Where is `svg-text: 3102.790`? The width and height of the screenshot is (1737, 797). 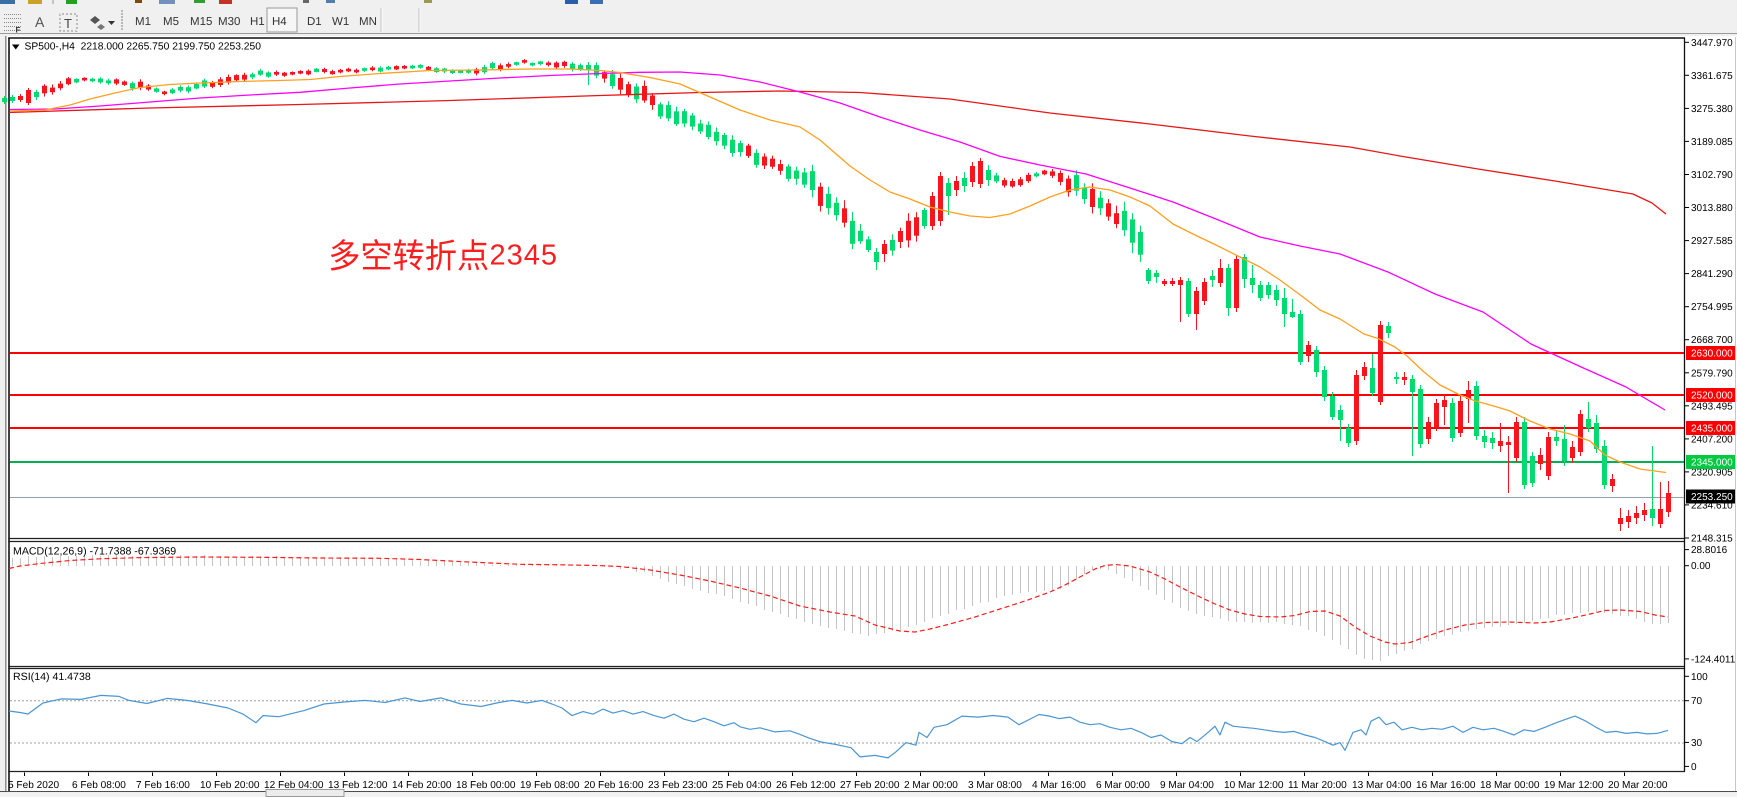
svg-text: 3102.790 is located at coordinates (1712, 175).